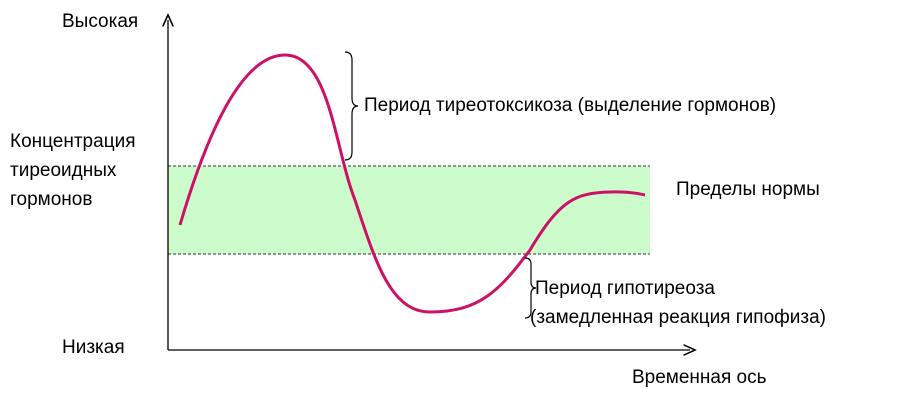 The image size is (900, 404). What do you see at coordinates (63, 170) in the screenshot?
I see `y-label: тиреоидных` at bounding box center [63, 170].